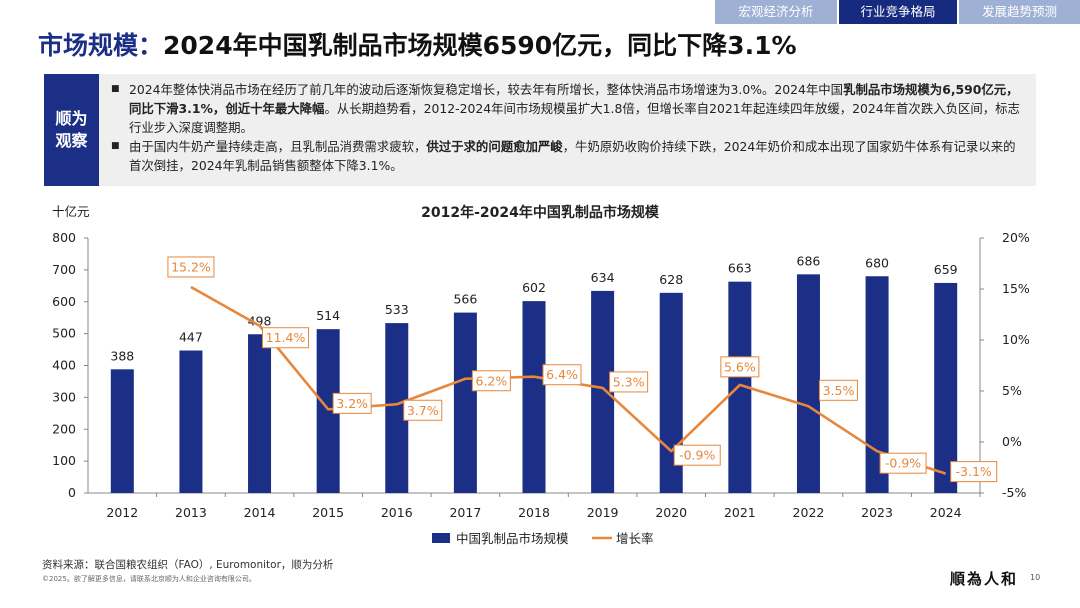 Image resolution: width=1080 pixels, height=608 pixels. I want to click on top-nav-tabs: 宏观经济分析 行业竞争格局 发展趋势预测, so click(896, 12).